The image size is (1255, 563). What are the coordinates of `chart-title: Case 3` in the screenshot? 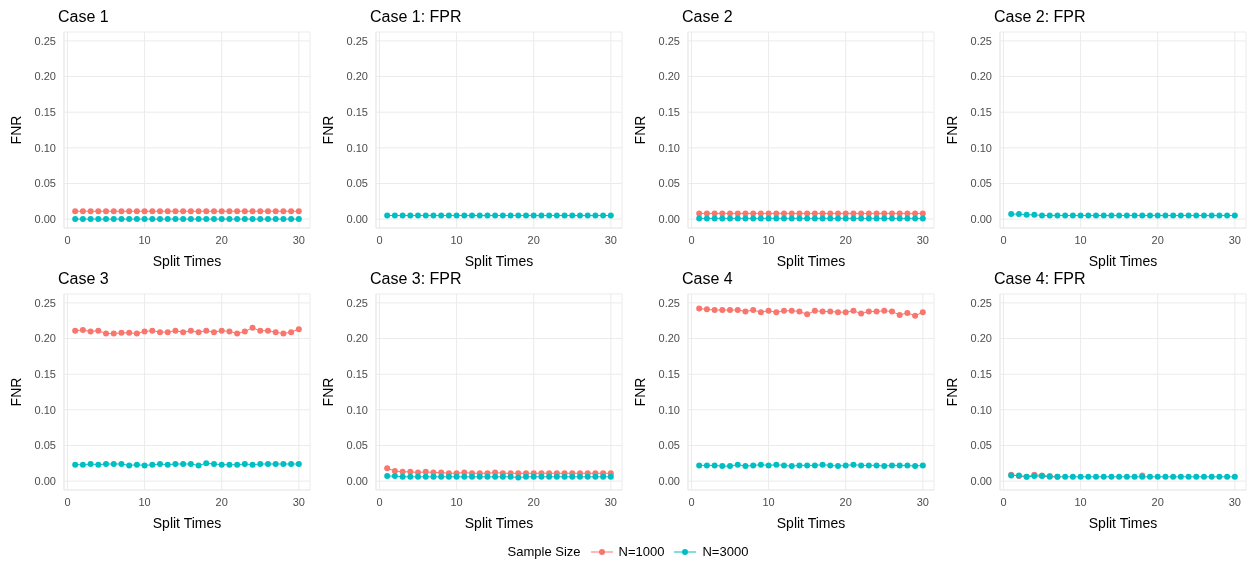 It's located at (83, 279).